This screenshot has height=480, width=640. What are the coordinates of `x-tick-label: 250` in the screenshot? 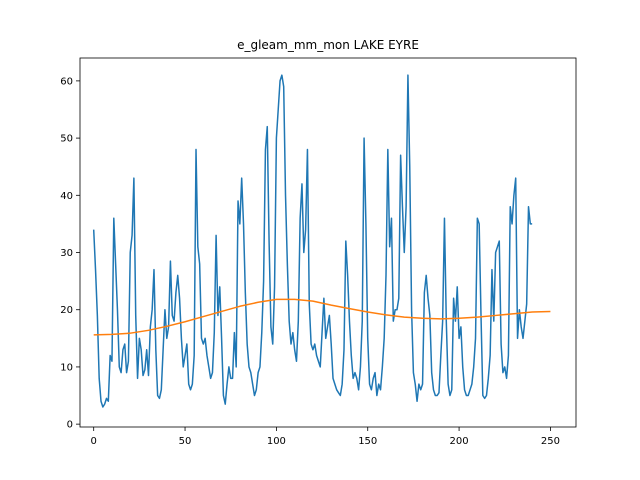 It's located at (550, 441).